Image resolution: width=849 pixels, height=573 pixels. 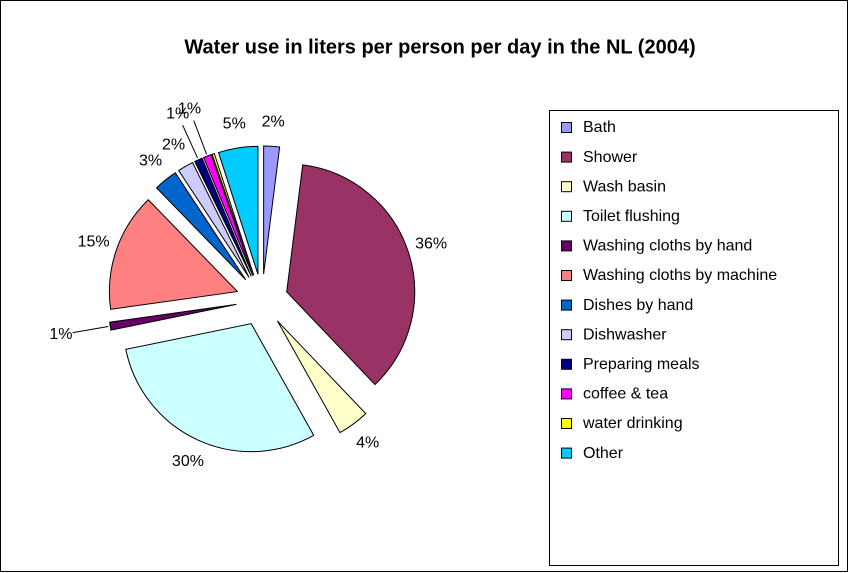 I want to click on data-label: 5%, so click(x=234, y=123).